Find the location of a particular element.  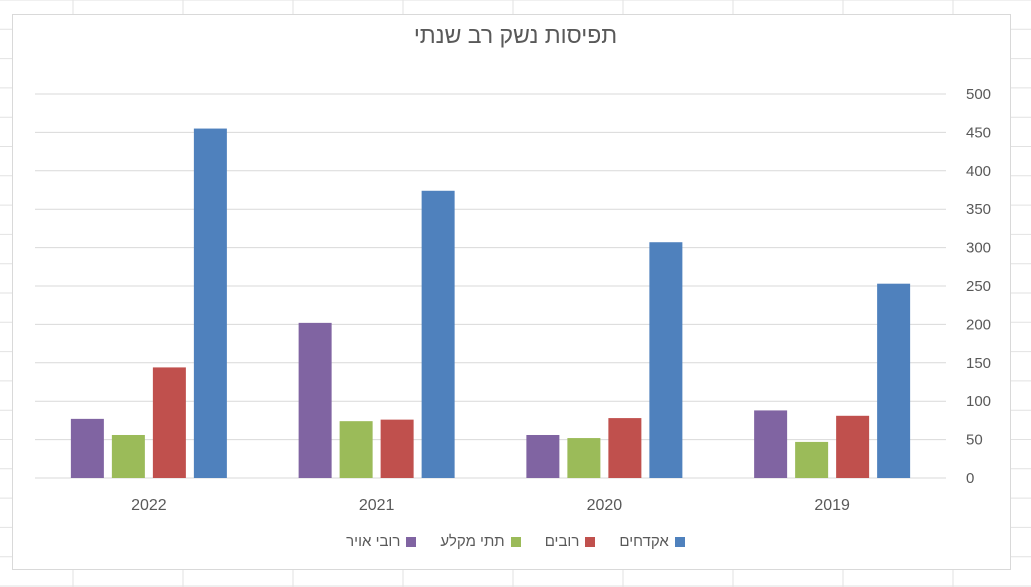

legend-label: רובים is located at coordinates (562, 541).